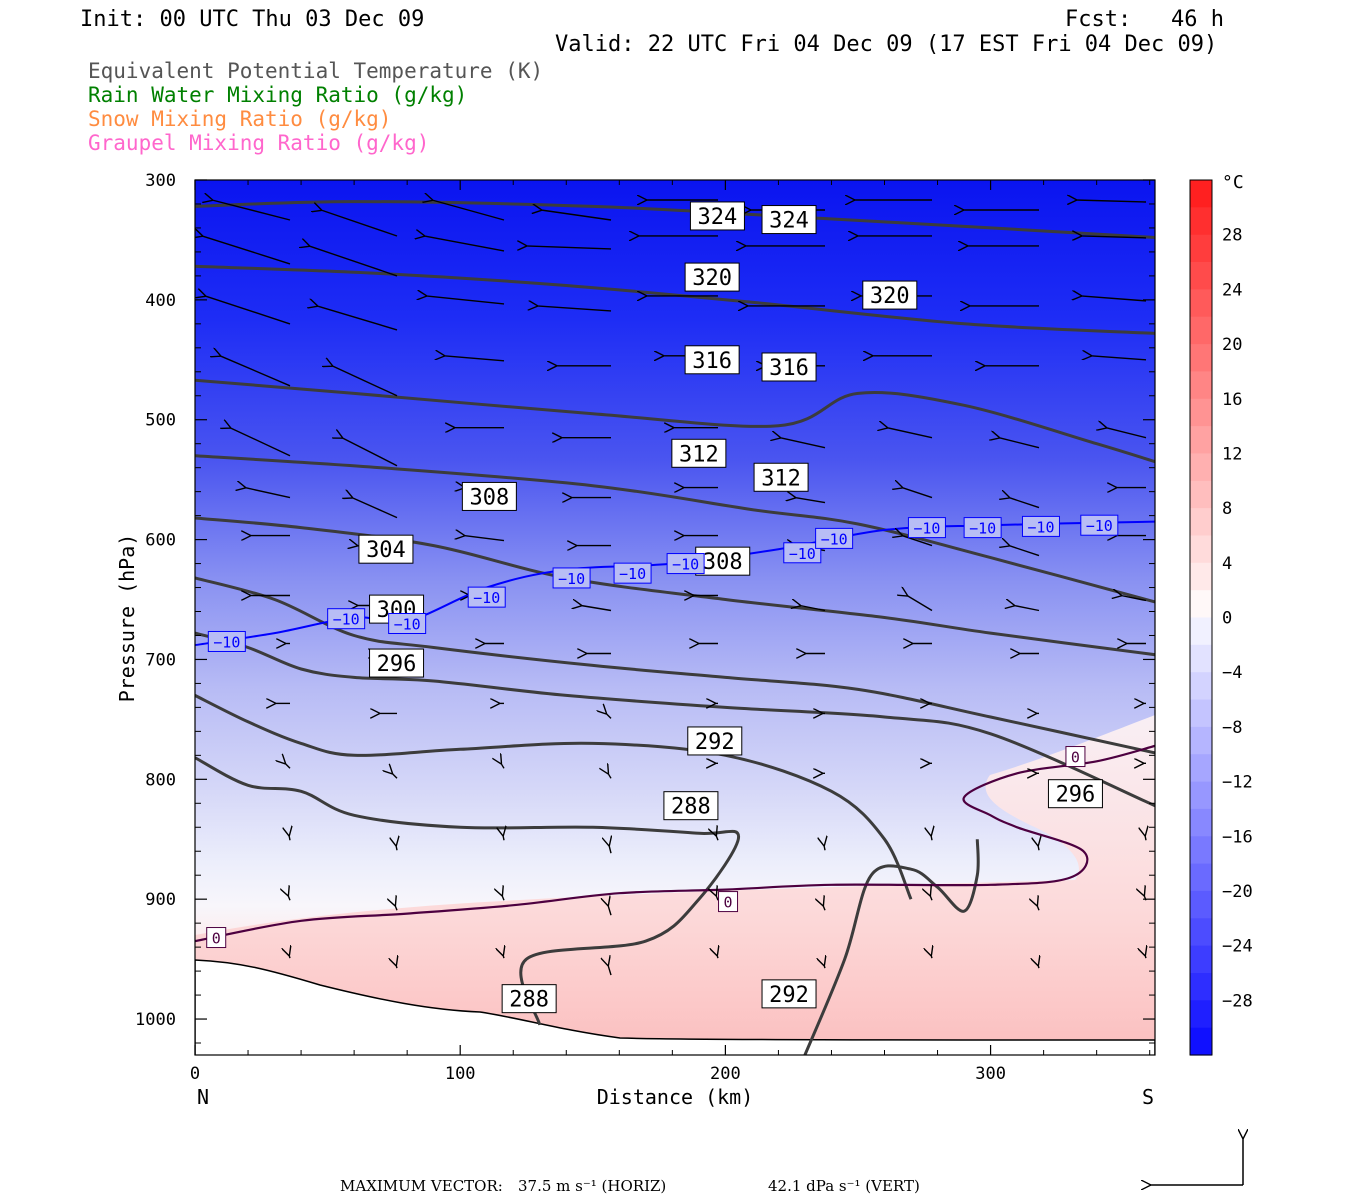  I want to click on colorbar-tick-label: −12, so click(1237, 783).